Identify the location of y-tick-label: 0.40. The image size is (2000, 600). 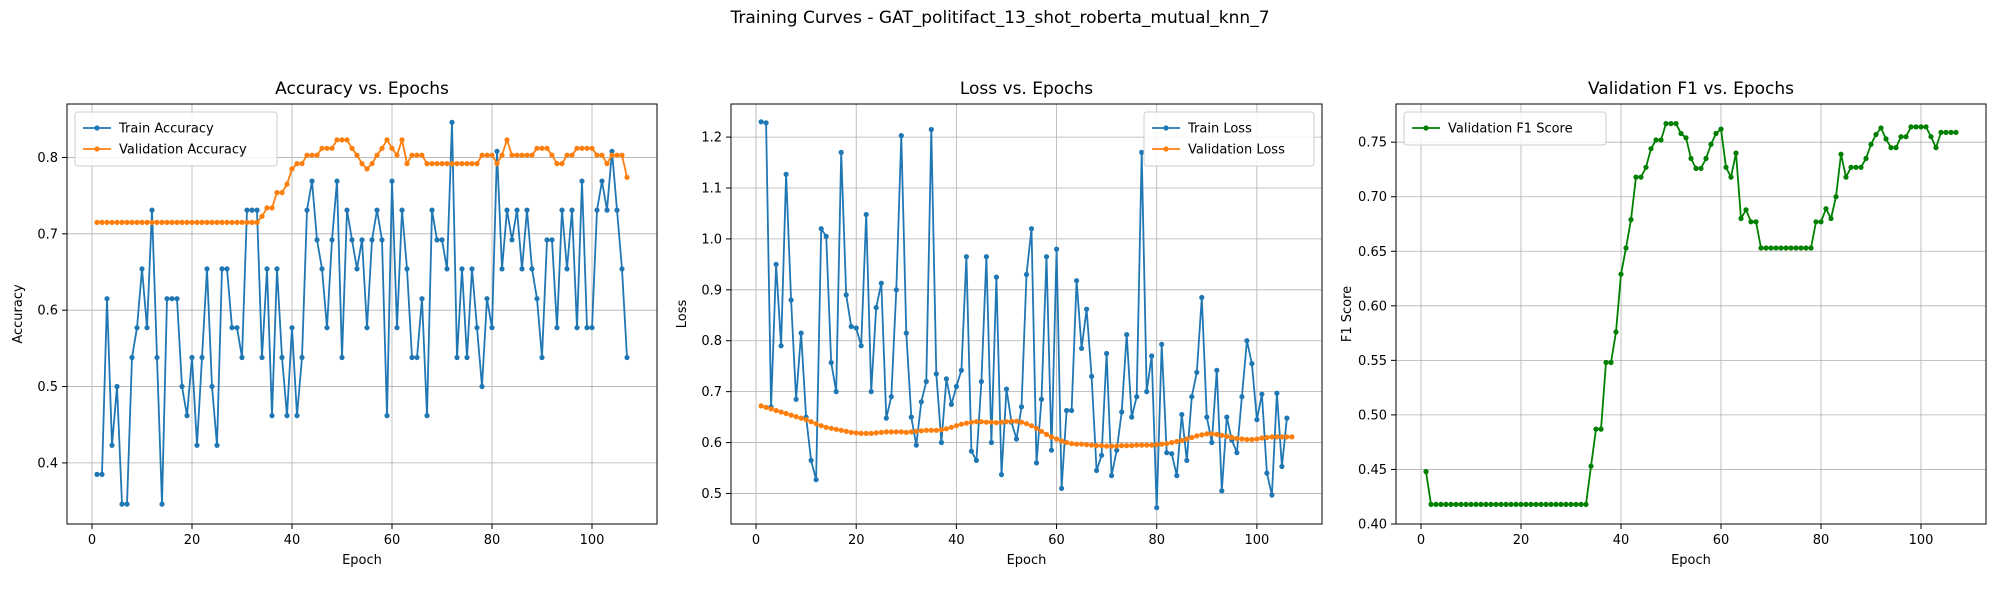
(1372, 525).